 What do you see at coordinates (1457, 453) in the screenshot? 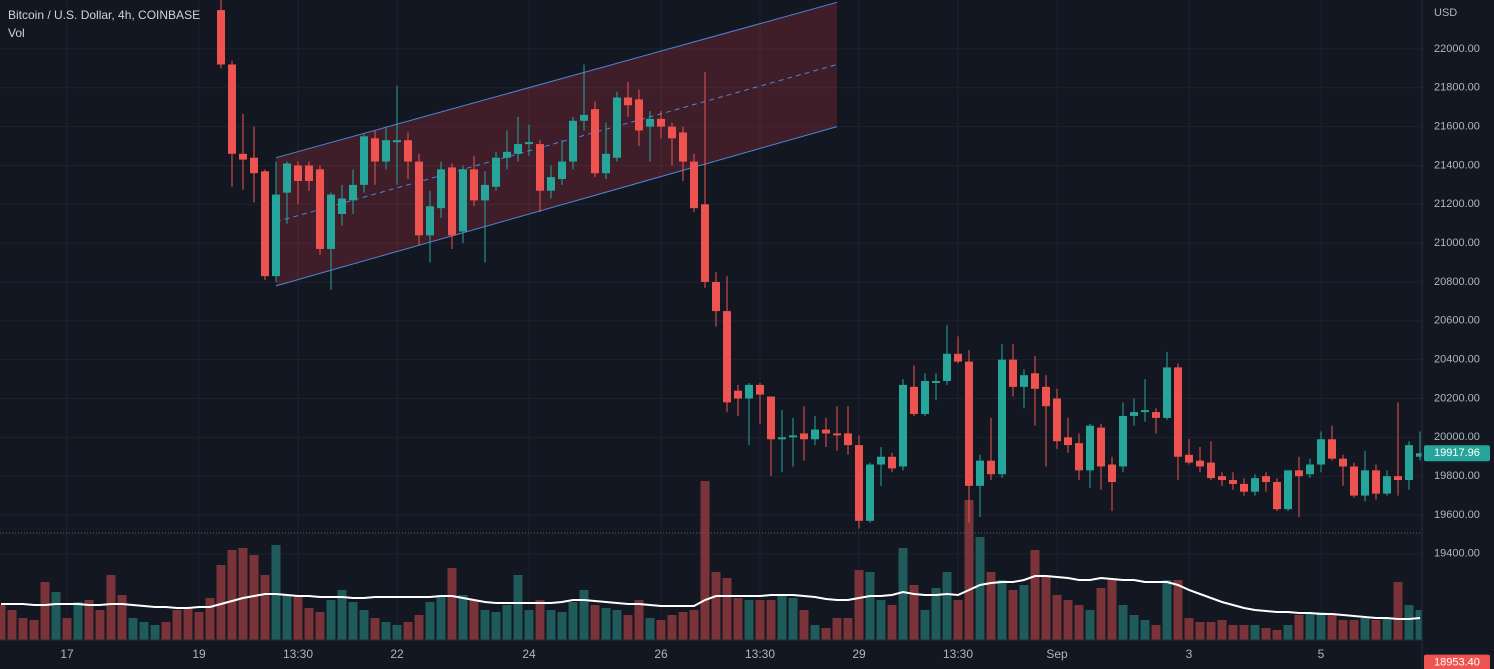
I see `last-price-box` at bounding box center [1457, 453].